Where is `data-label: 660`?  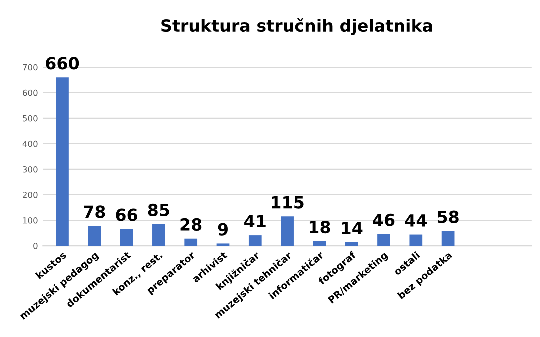
data-label: 660 is located at coordinates (63, 63).